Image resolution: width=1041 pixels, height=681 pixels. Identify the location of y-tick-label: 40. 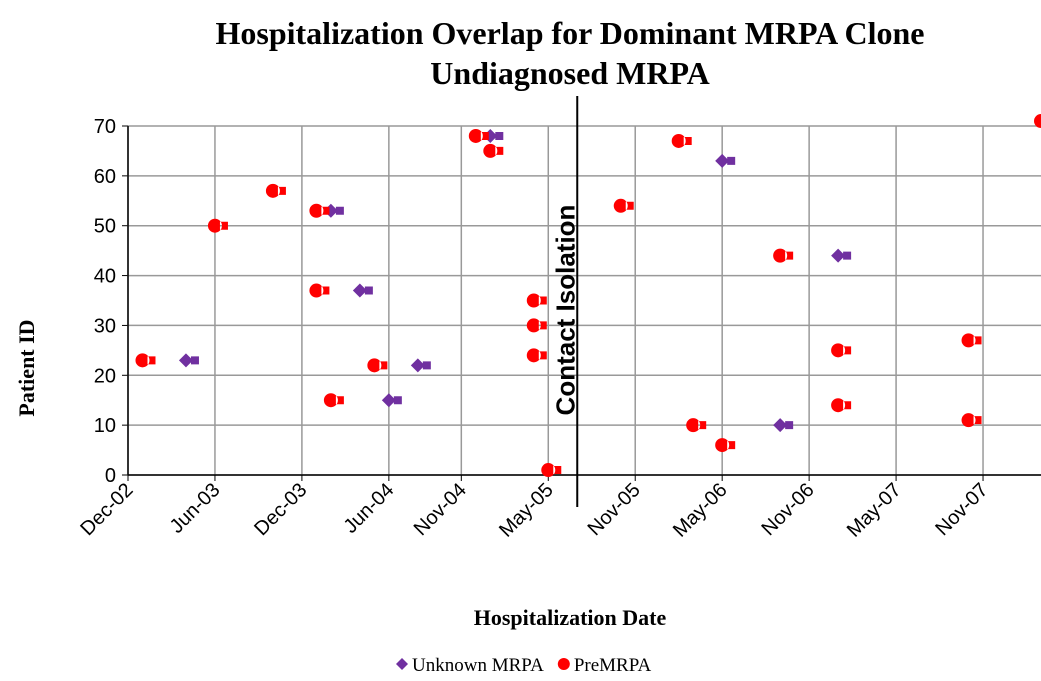
(105, 277).